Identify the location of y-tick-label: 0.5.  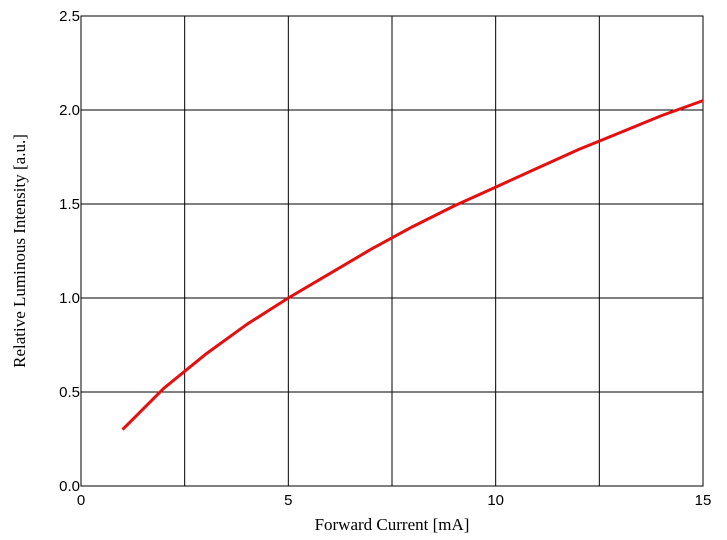
(69, 392).